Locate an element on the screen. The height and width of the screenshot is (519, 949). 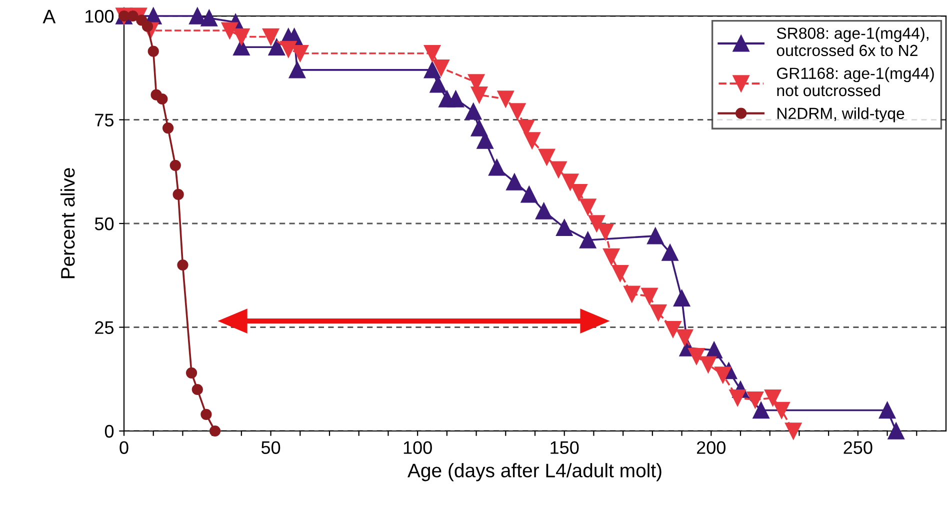
y-tick-label: 25 is located at coordinates (104, 327).